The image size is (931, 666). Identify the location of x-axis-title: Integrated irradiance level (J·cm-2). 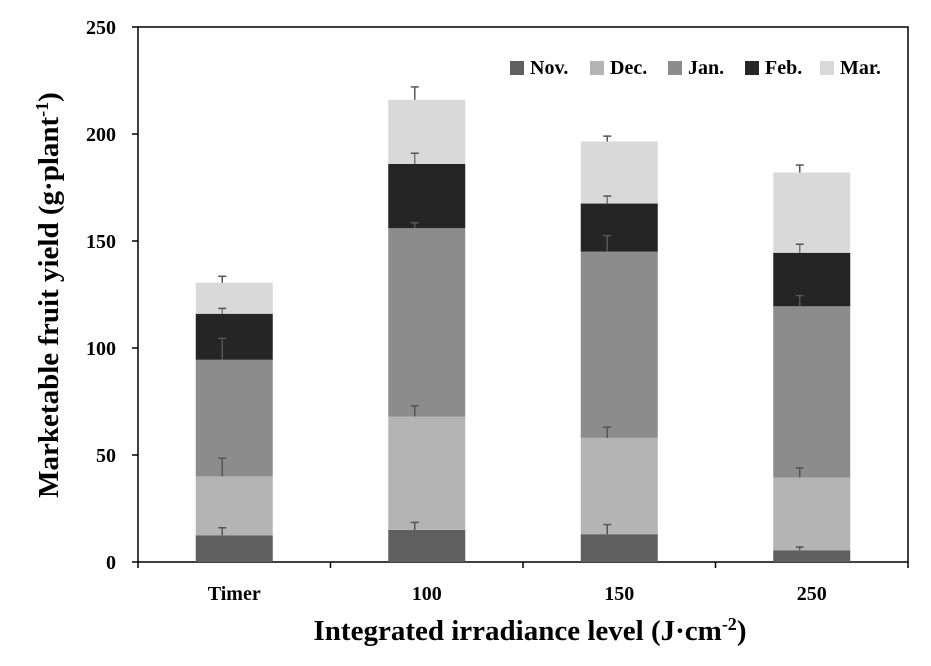
(530, 630).